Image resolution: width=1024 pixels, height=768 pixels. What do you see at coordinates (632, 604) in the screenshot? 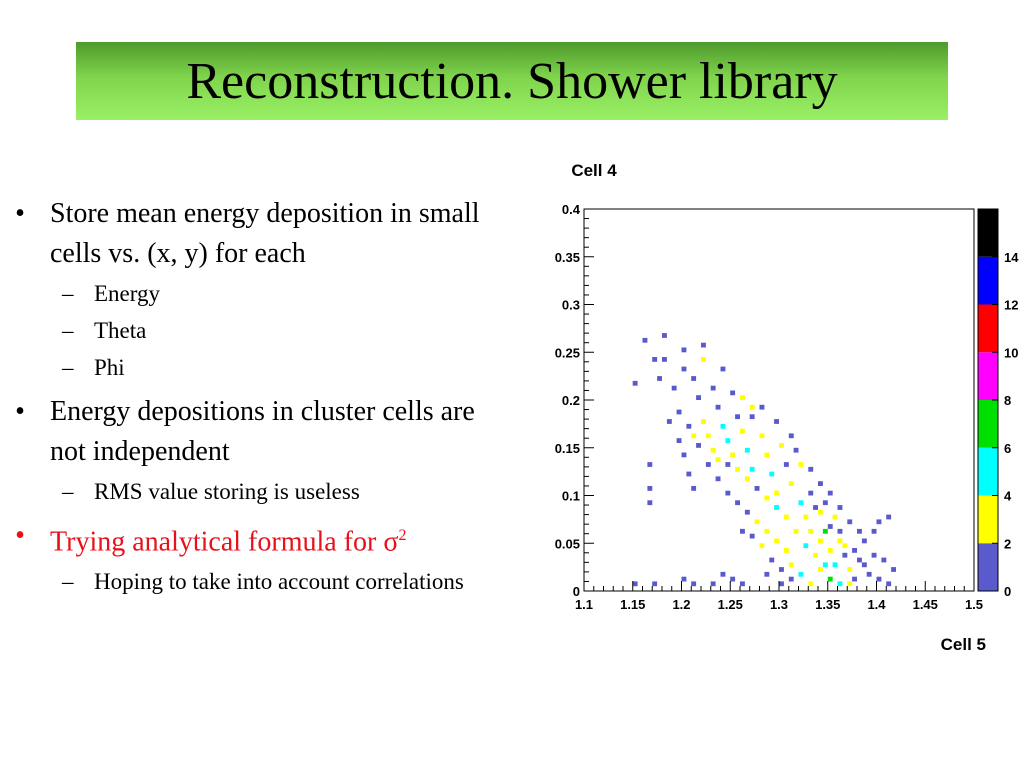
I see `x-tick-label: 1.15` at bounding box center [632, 604].